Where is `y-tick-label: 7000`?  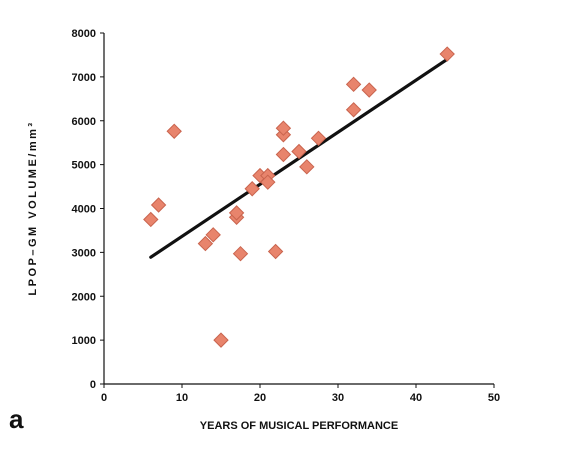
y-tick-label: 7000 is located at coordinates (84, 78).